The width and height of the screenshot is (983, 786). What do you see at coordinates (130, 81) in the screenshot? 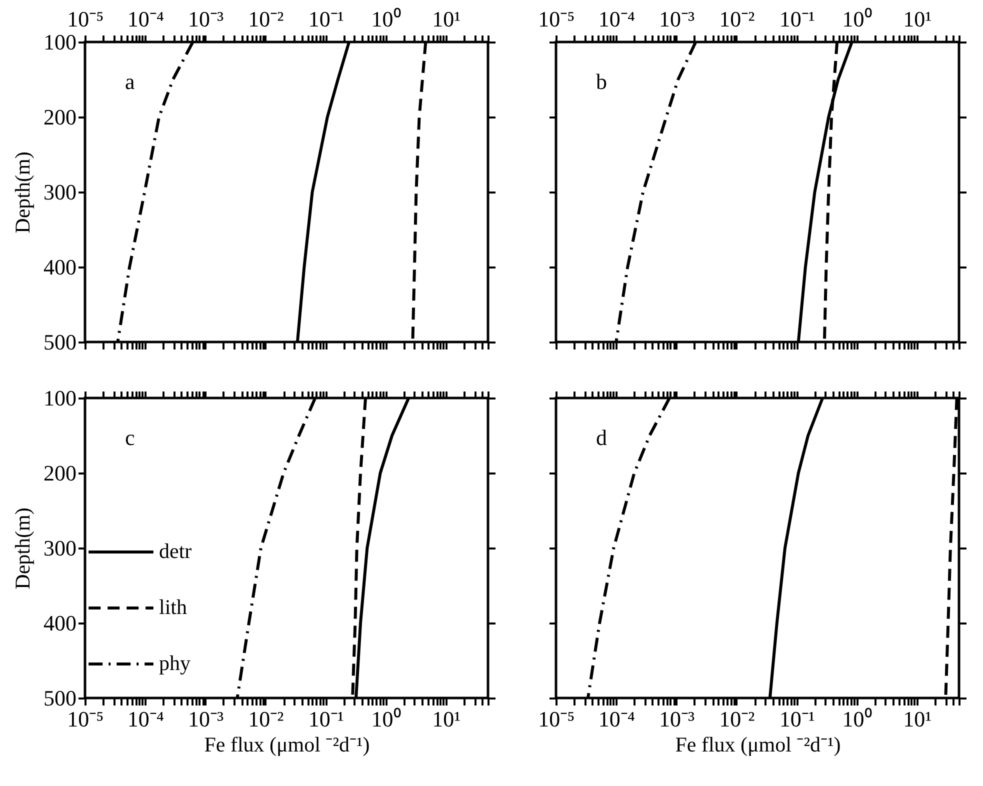
I see `annotation: a` at bounding box center [130, 81].